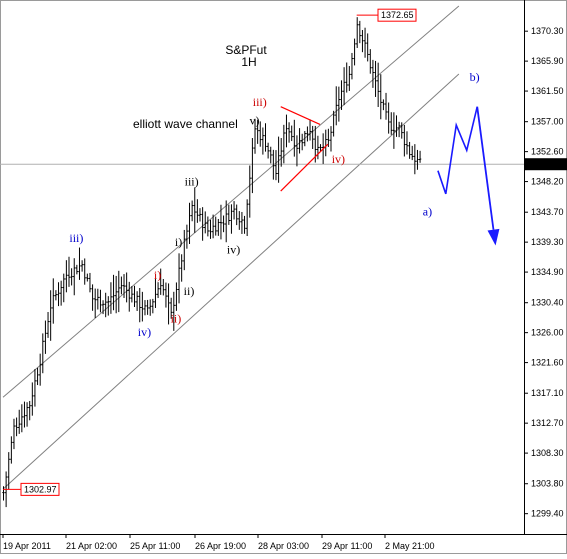 The width and height of the screenshot is (567, 559). What do you see at coordinates (547, 61) in the screenshot?
I see `price-tick-label: 1365.90` at bounding box center [547, 61].